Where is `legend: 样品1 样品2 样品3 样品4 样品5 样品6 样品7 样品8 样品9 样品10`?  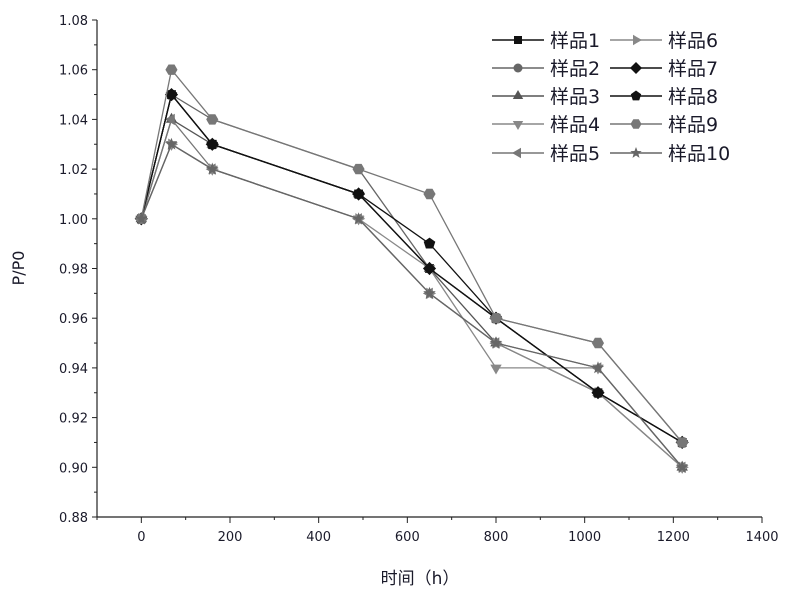 legend: 样品1 样品2 样品3 样品4 样品5 样品6 样品7 样品8 样品9 样品10 is located at coordinates (611, 97).